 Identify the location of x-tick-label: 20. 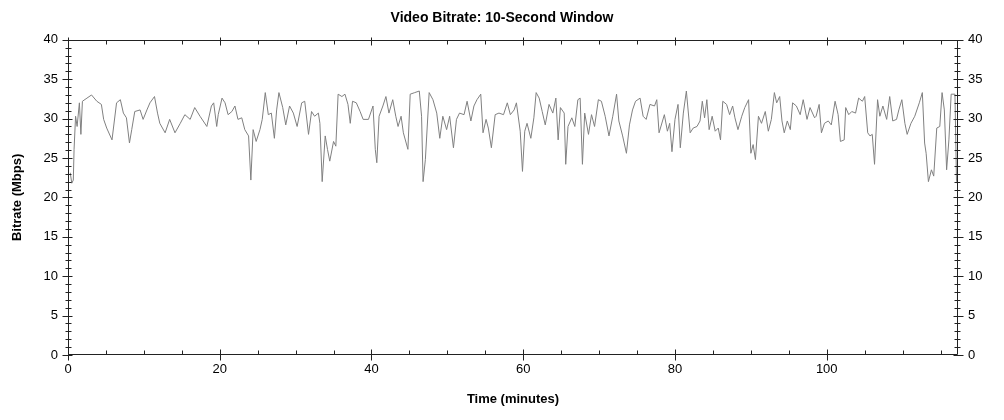
(219, 369).